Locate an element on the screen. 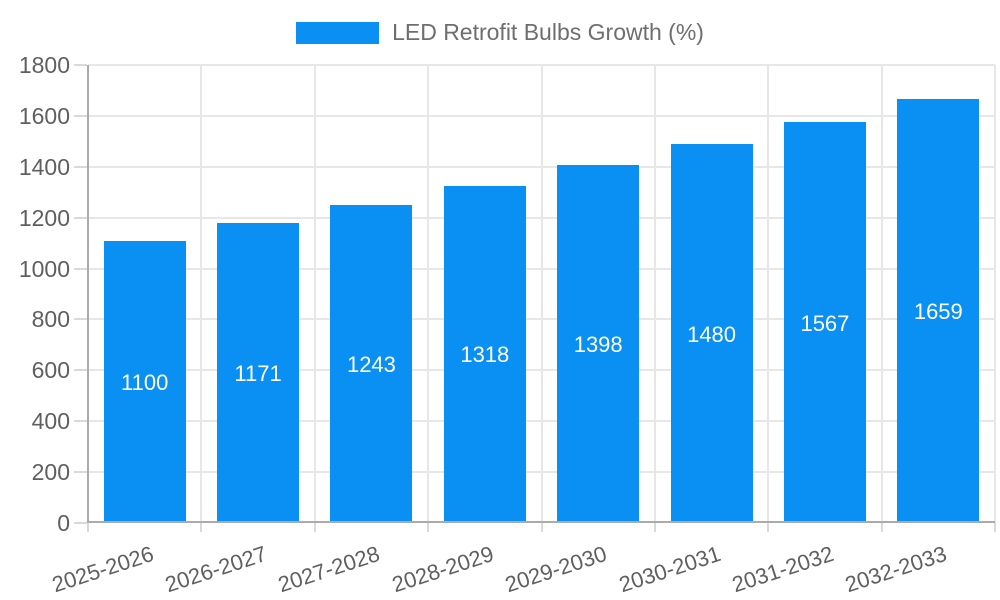  y-axis-label: 0 is located at coordinates (63, 523).